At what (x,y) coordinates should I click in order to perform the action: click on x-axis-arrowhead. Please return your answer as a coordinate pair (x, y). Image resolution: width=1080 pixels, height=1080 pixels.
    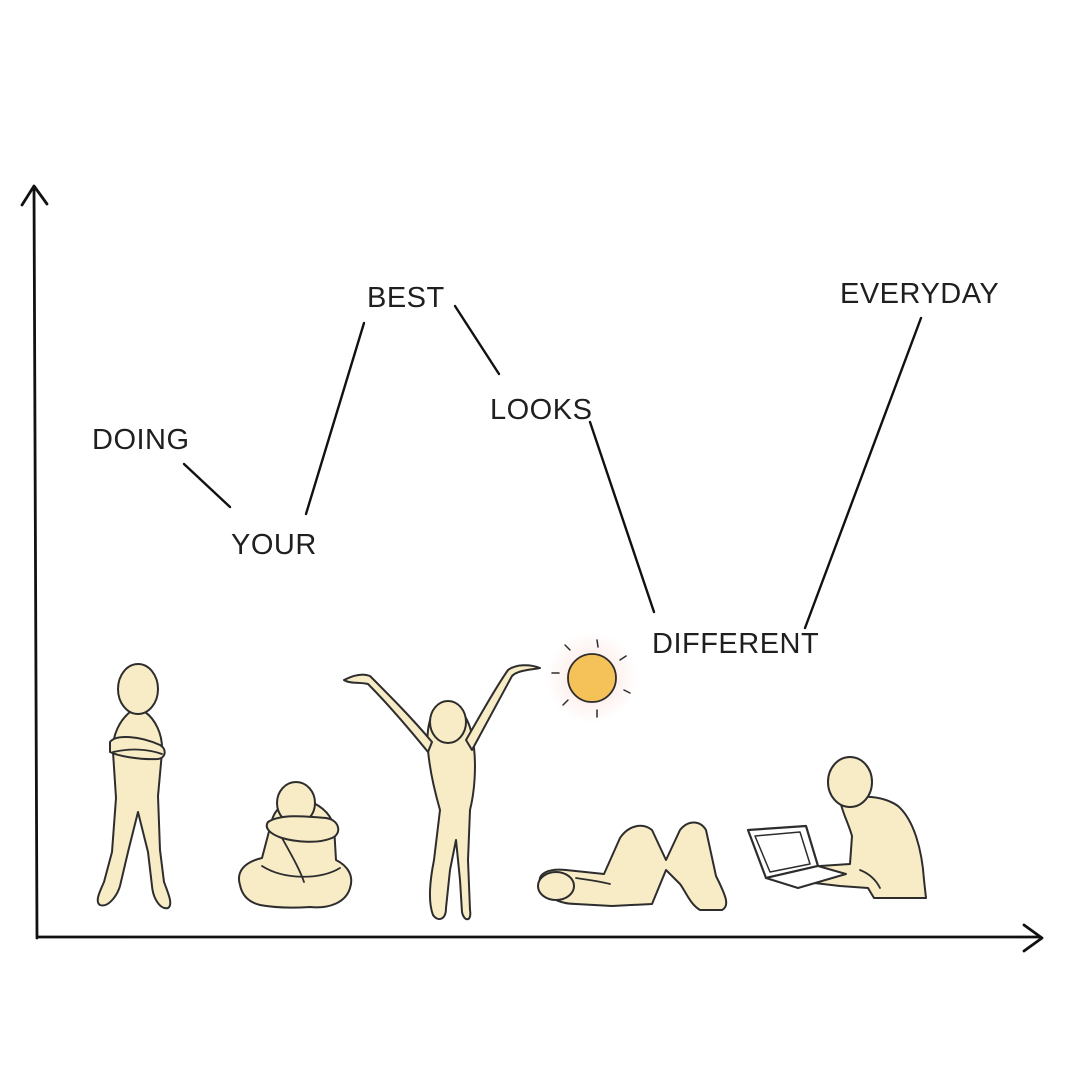
    Looking at the image, I should click on (1033, 938).